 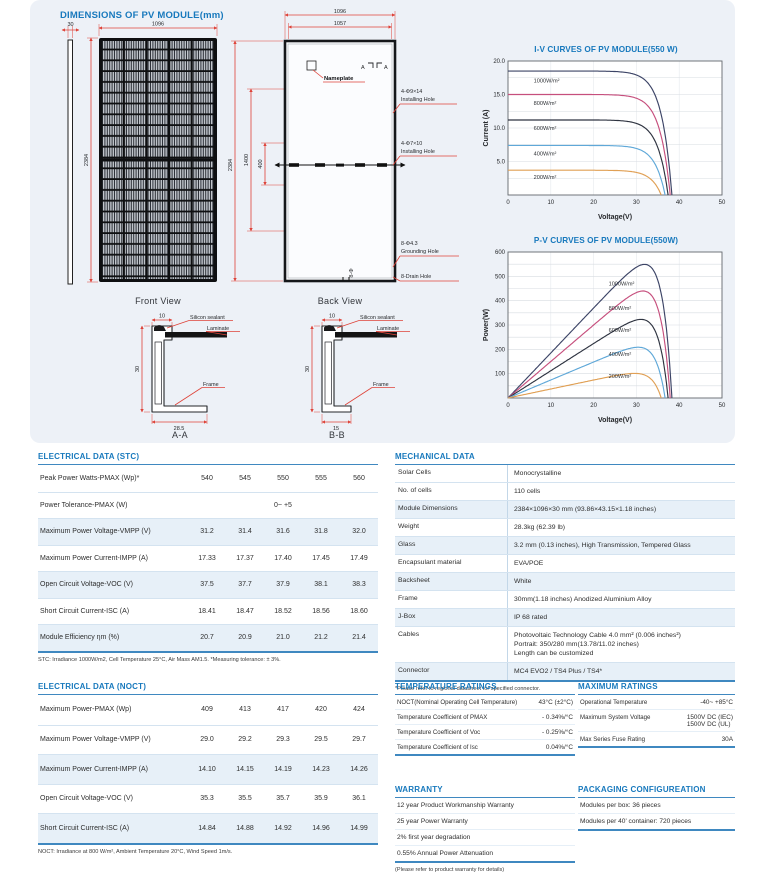 What do you see at coordinates (485, 731) in the screenshot?
I see `kv-row: Temperature Coefficient of Voc - 0.25%/°C` at bounding box center [485, 731].